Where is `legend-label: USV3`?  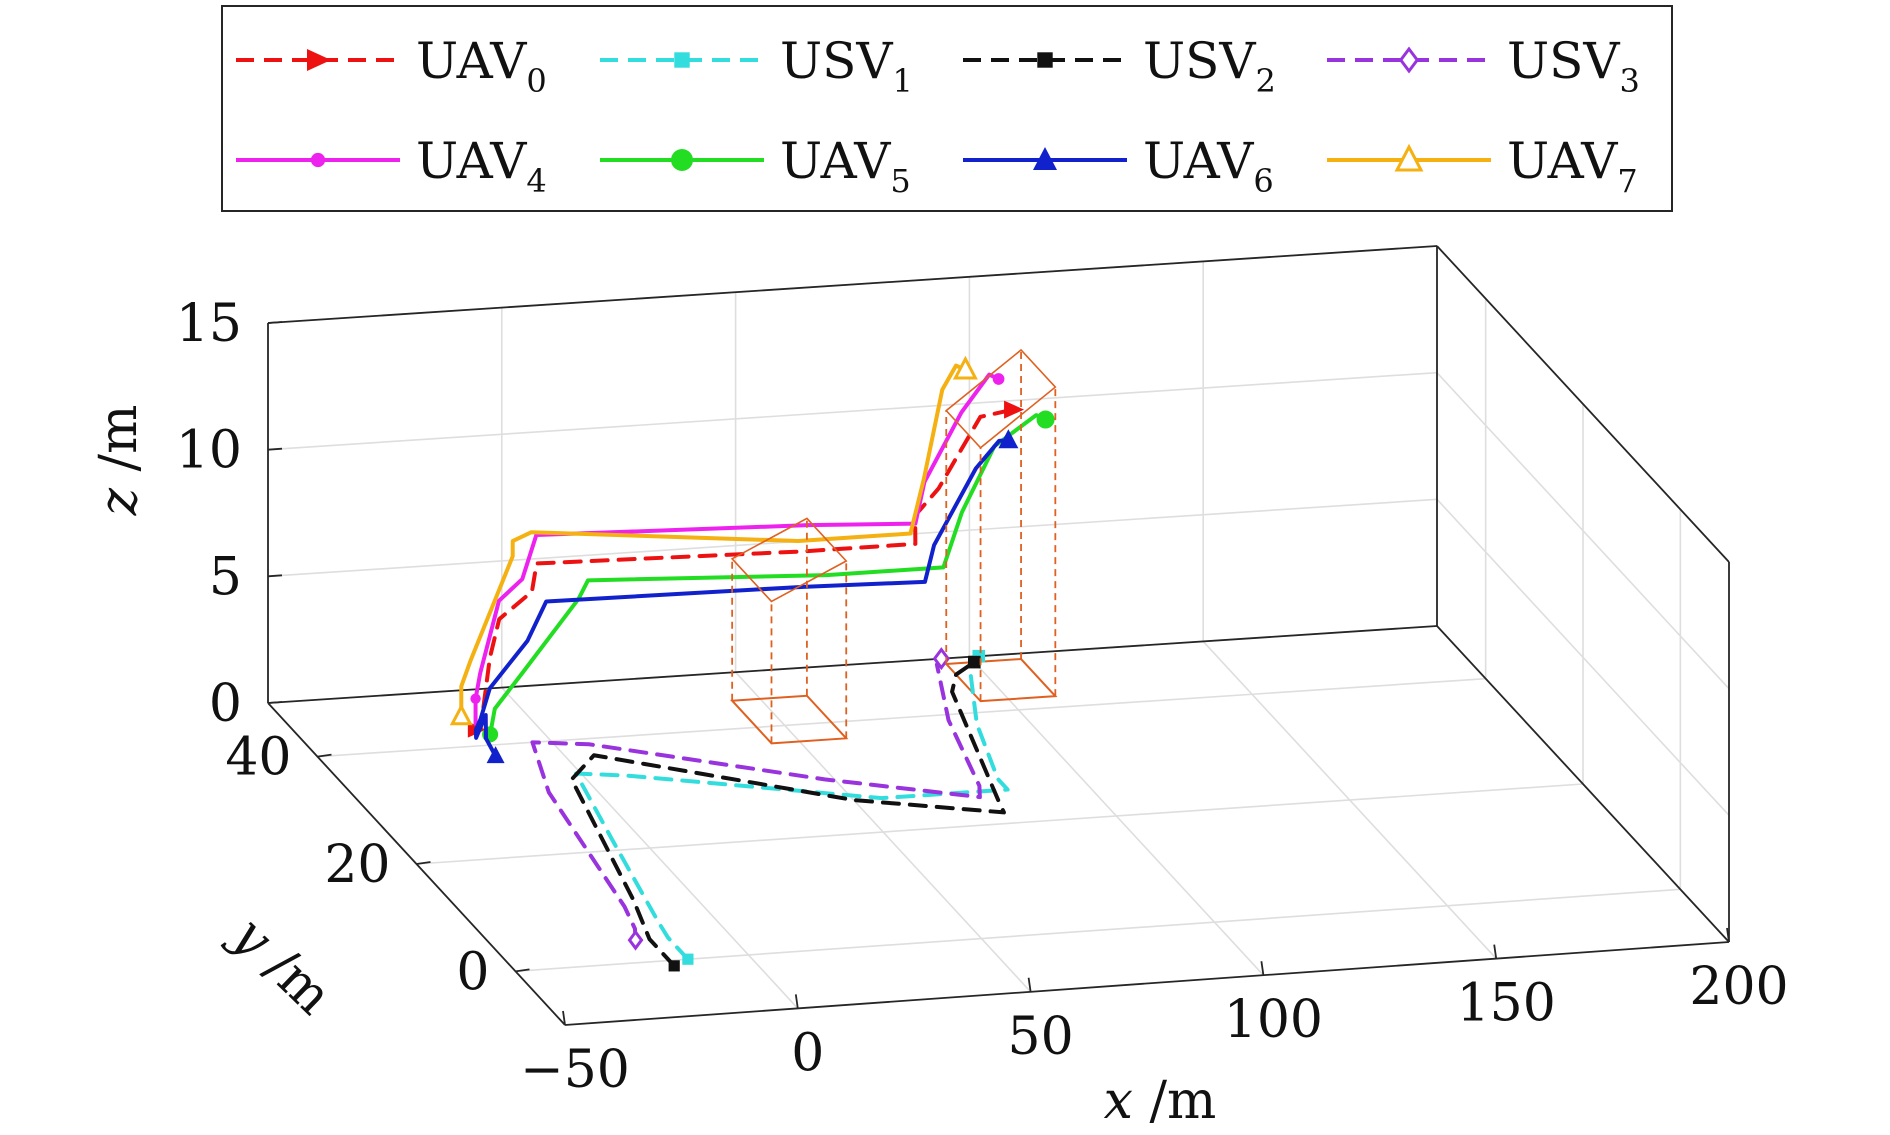 legend-label: USV3 is located at coordinates (1573, 66).